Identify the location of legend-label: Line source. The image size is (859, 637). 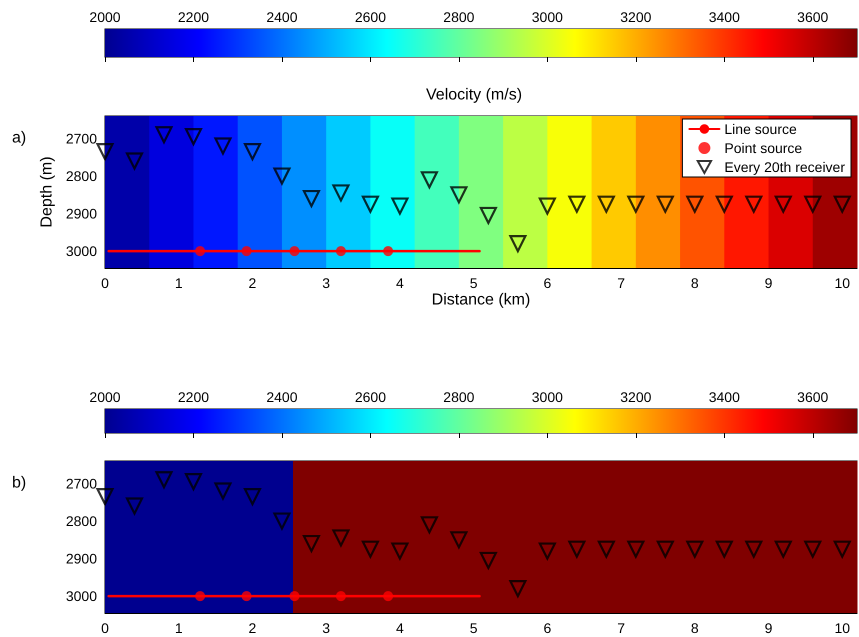
(760, 129).